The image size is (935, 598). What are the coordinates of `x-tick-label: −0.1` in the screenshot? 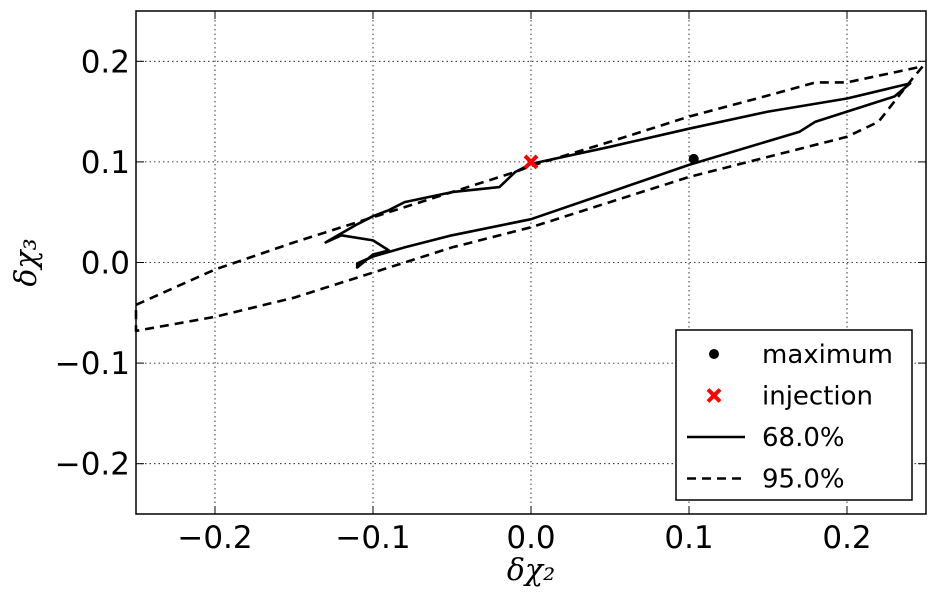 It's located at (372, 538).